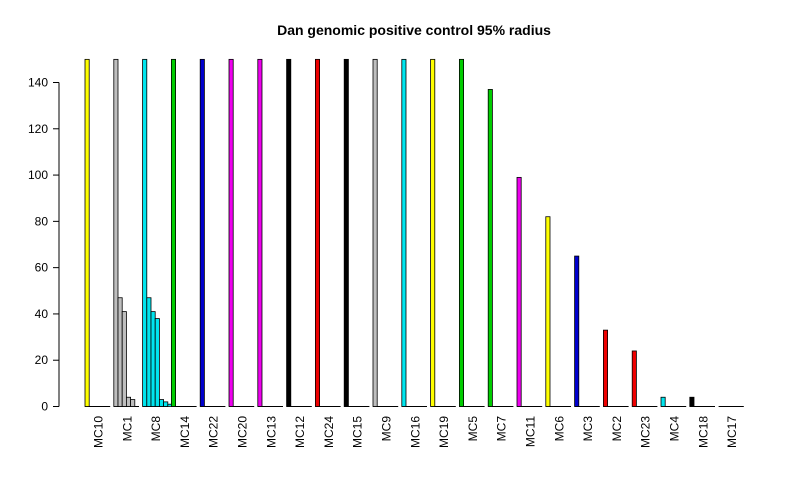 Image resolution: width=800 pixels, height=480 pixels. I want to click on chart-title: Dan genomic positive control 95% radius, so click(414, 30).